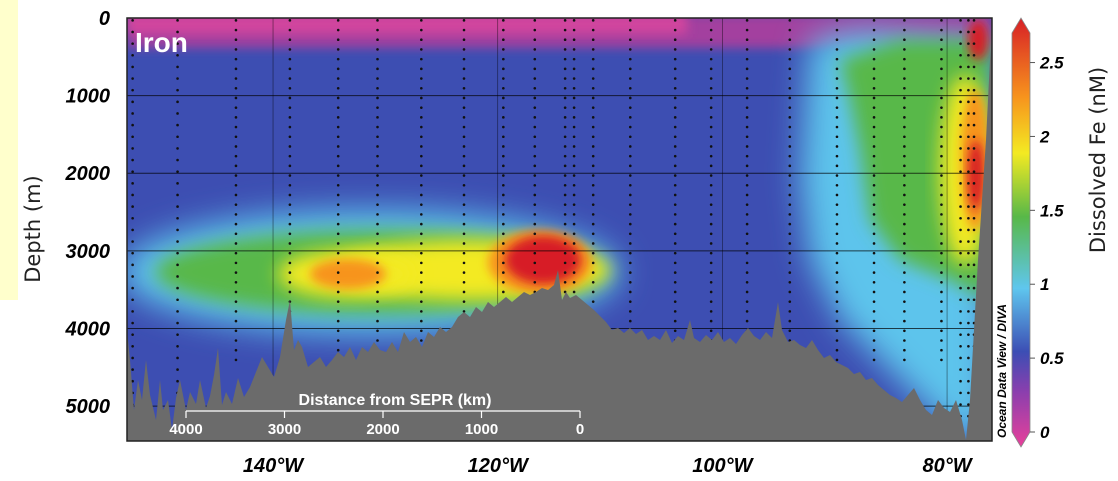 Image resolution: width=1118 pixels, height=481 pixels. What do you see at coordinates (88, 174) in the screenshot?
I see `y-tick-label: 2000` at bounding box center [88, 174].